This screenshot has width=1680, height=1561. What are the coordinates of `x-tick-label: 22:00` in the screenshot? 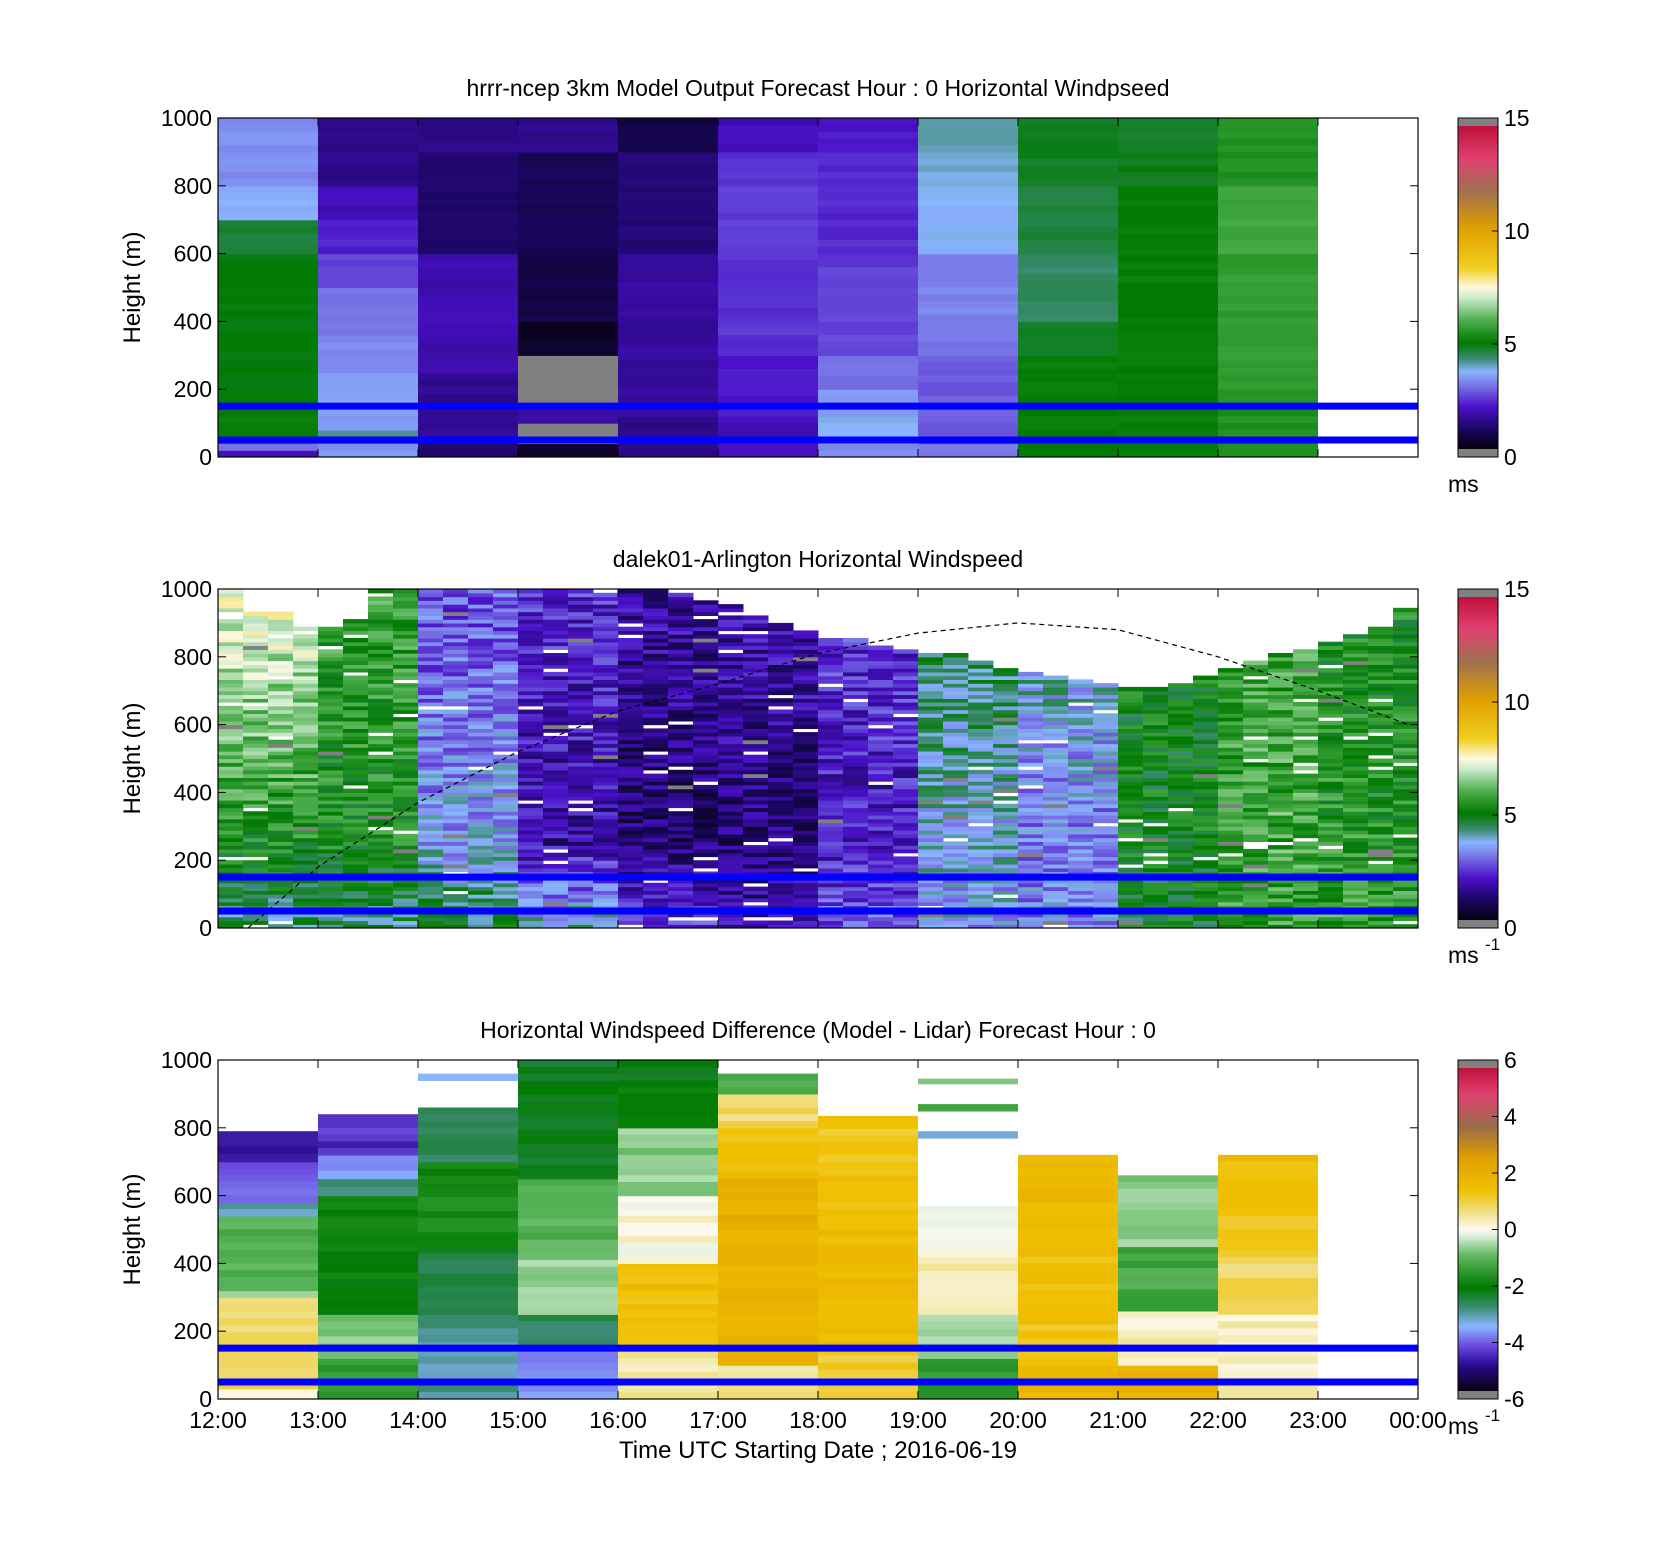 It's located at (1218, 1420).